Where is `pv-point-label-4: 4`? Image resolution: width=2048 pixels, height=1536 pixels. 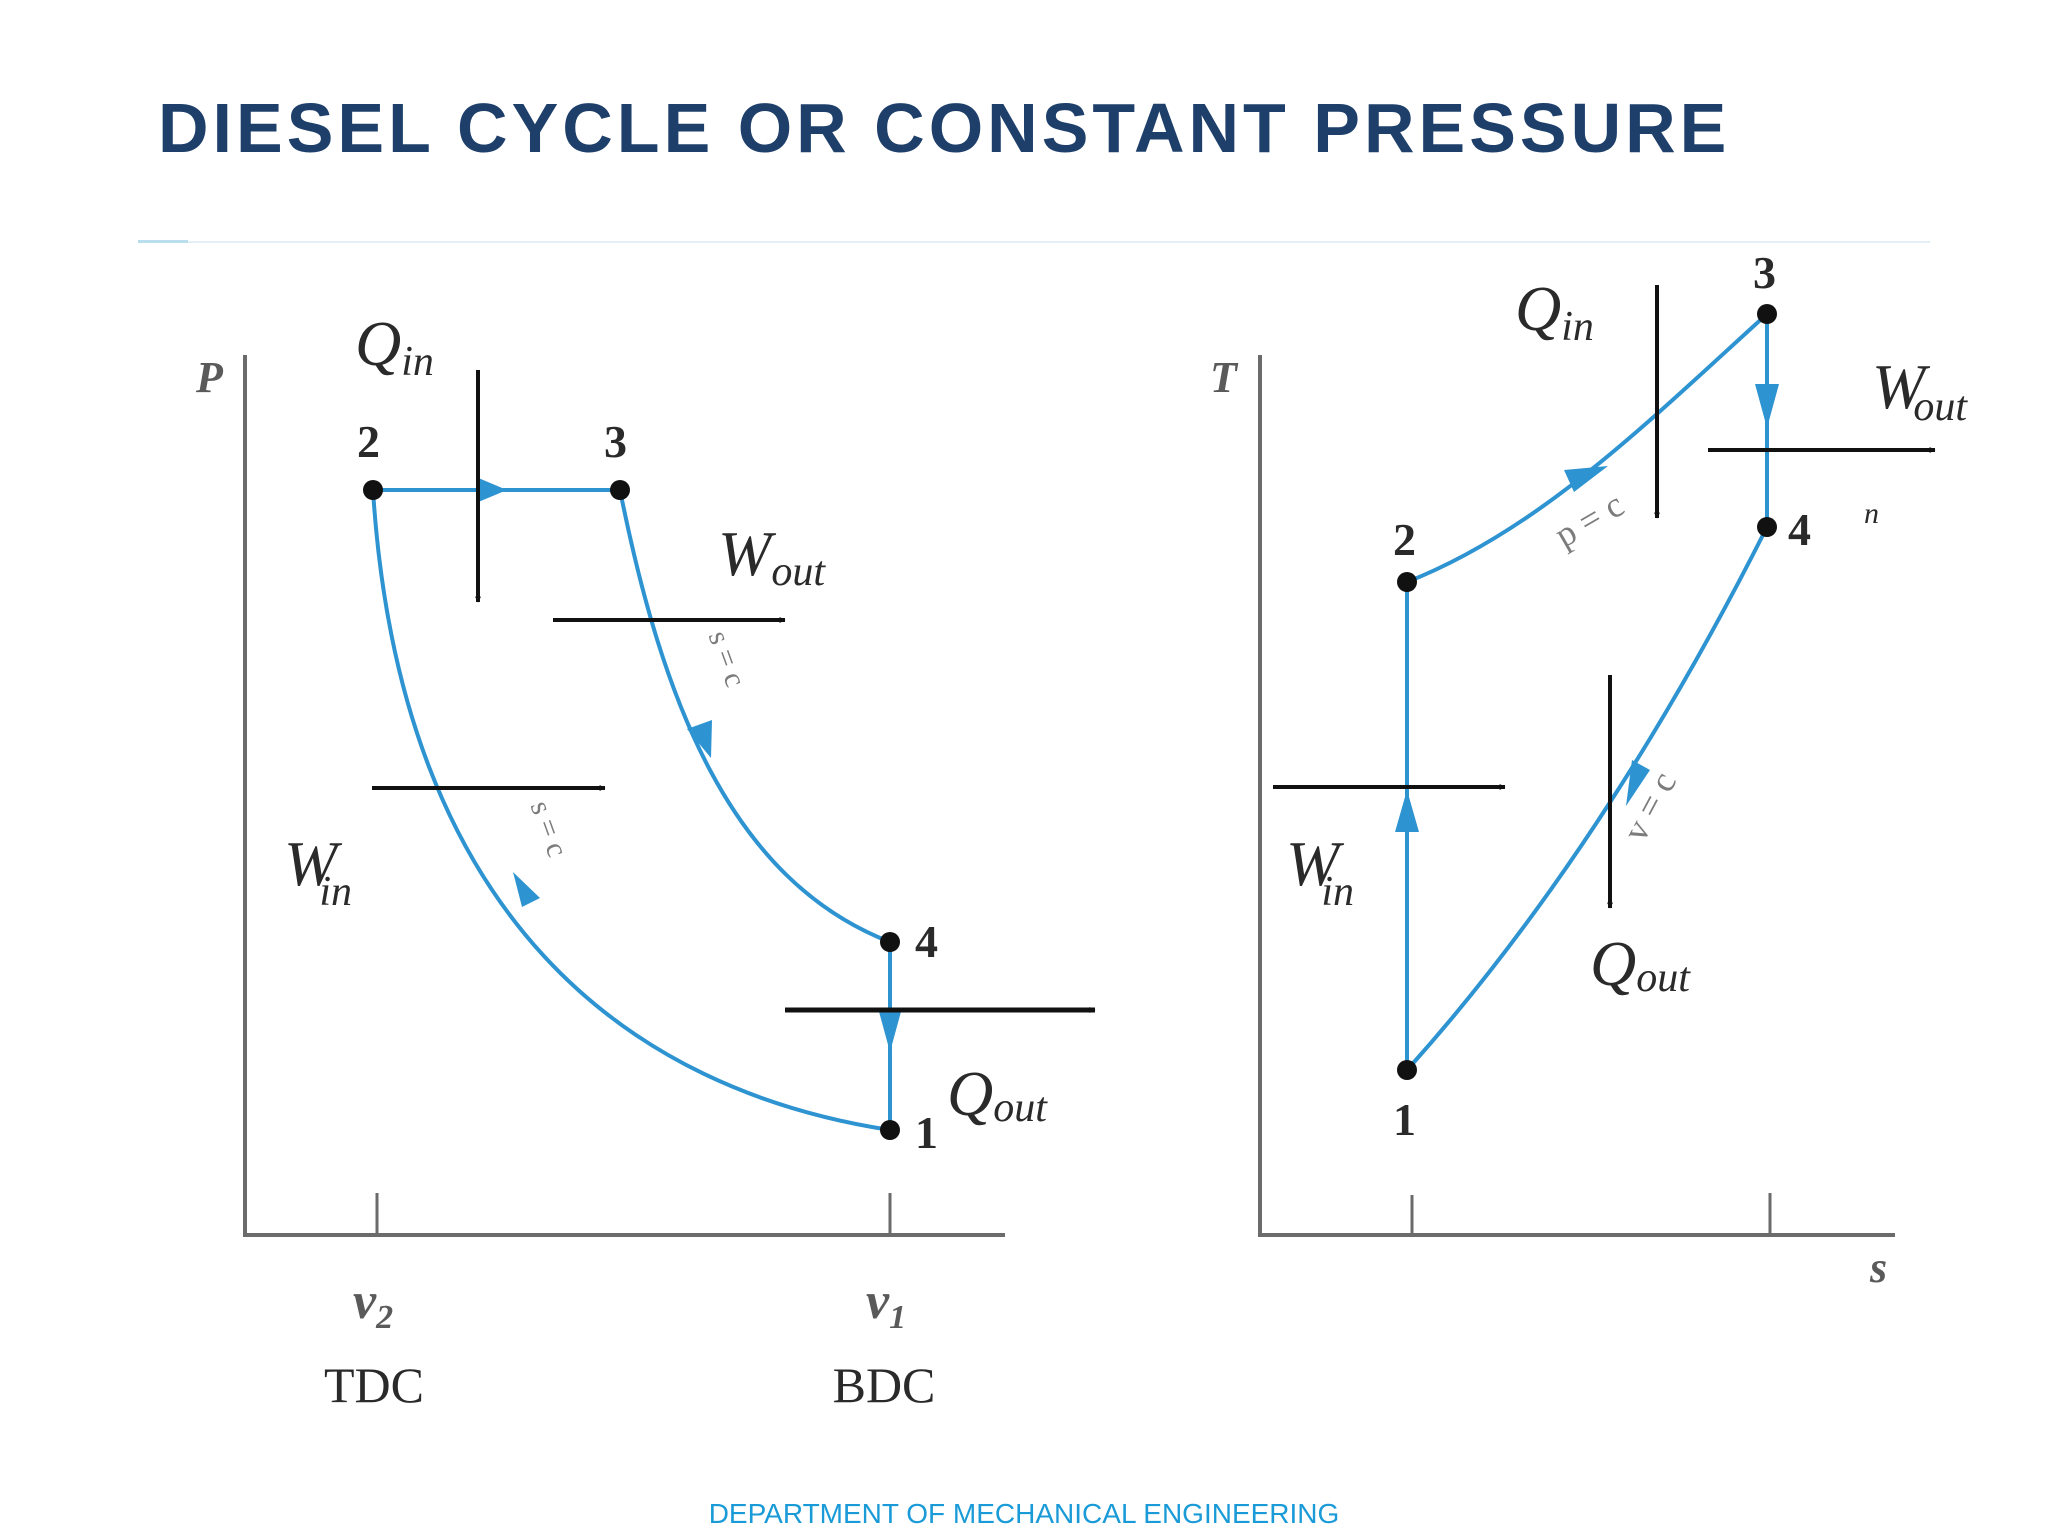
pv-point-label-4: 4 is located at coordinates (926, 941).